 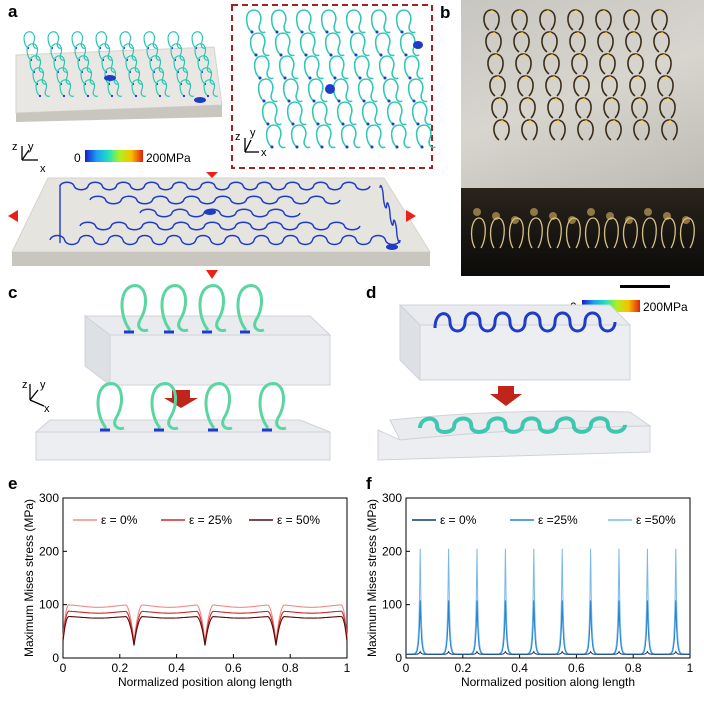 I want to click on transition-arrow-d, so click(x=506, y=396).